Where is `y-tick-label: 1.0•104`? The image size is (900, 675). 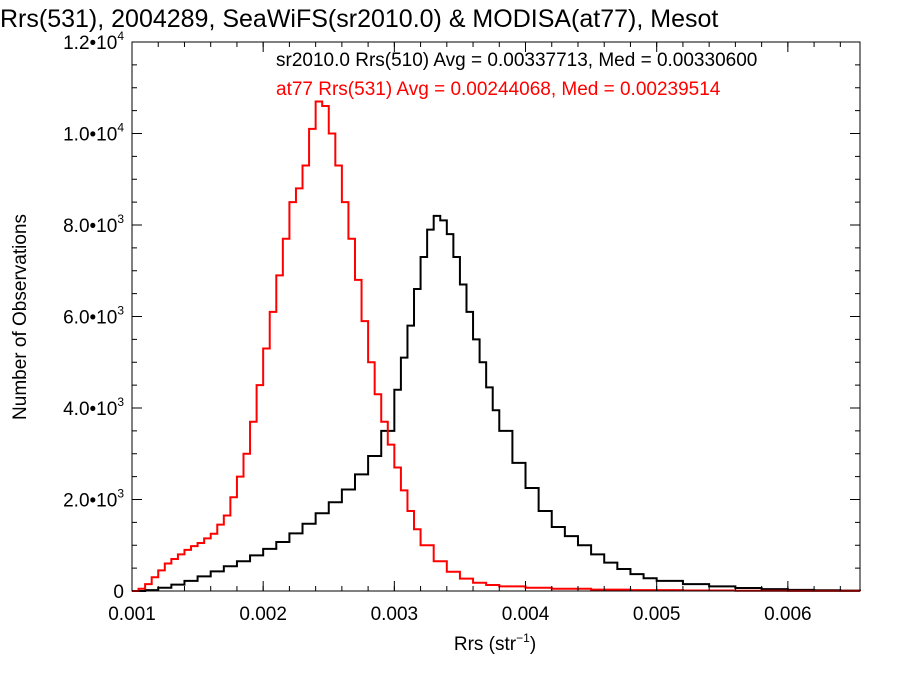 y-tick-label: 1.0•104 is located at coordinates (93, 133).